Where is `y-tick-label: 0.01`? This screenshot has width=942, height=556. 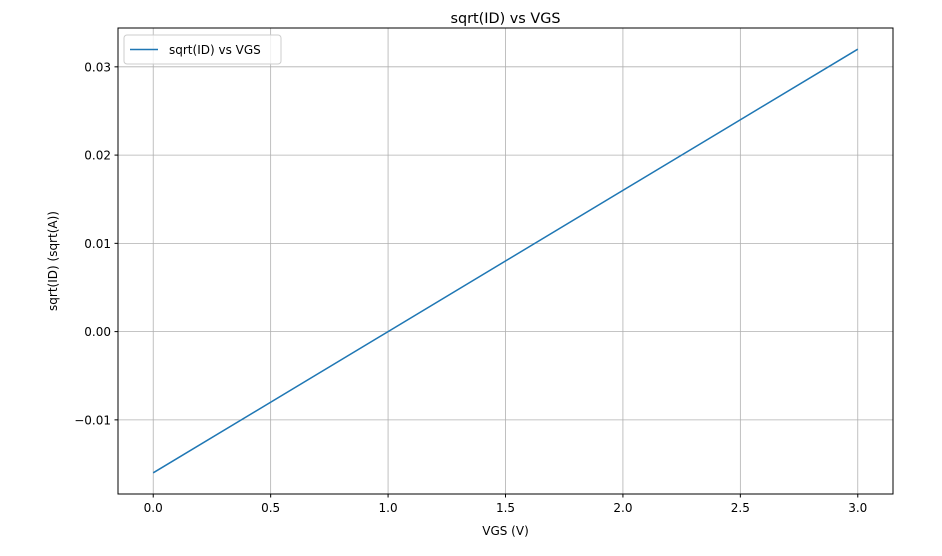 y-tick-label: 0.01 is located at coordinates (97, 244).